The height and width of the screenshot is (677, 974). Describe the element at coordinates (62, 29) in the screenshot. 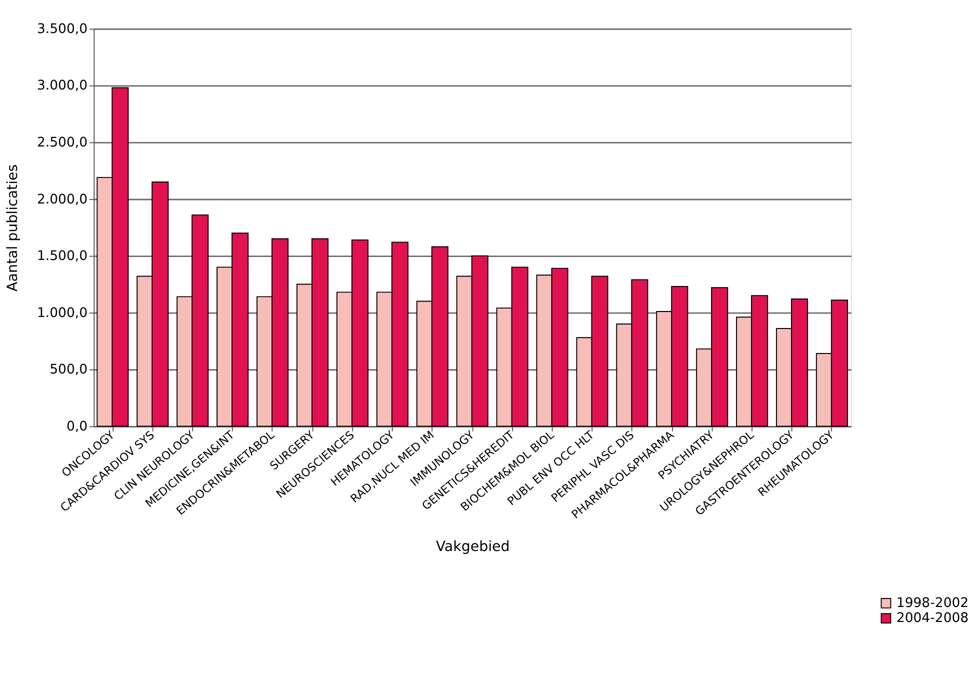

I see `y-tick-label: 3.500,0` at that location.